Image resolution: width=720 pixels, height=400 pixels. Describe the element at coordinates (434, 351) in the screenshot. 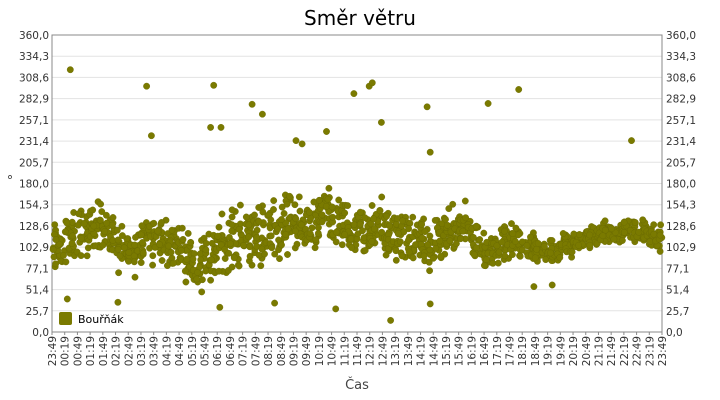

I see `x-tick-label: 14:49` at that location.